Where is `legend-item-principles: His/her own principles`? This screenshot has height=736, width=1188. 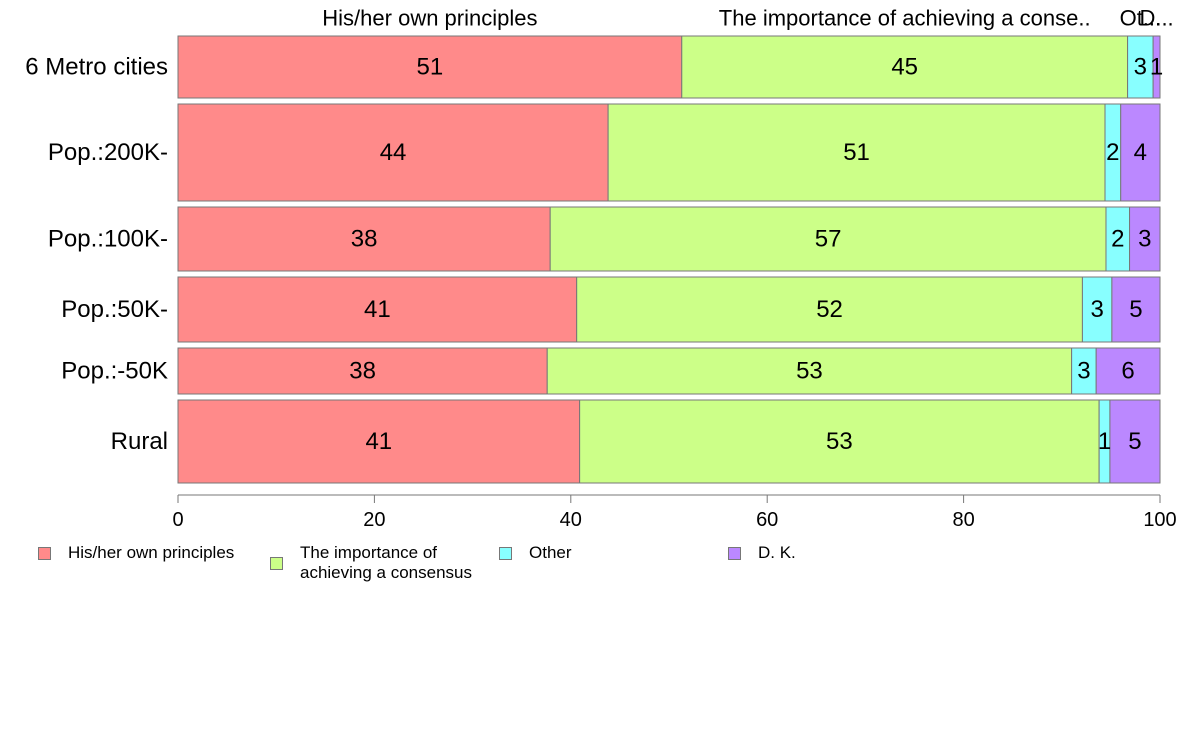 legend-item-principles: His/her own principles is located at coordinates (136, 553).